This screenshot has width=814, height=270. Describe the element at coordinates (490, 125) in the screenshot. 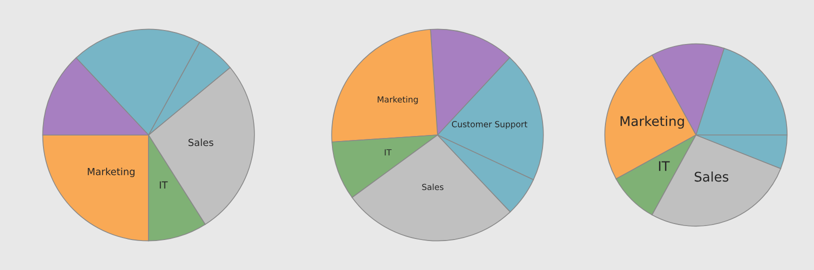

I see `slice-label: Customer Support` at that location.